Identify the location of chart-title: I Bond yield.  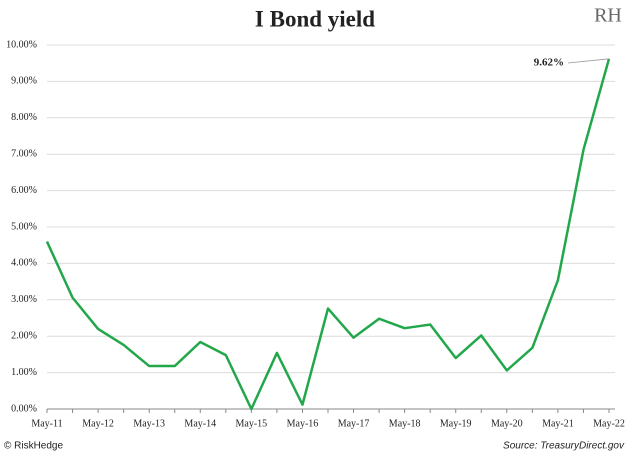
(315, 18).